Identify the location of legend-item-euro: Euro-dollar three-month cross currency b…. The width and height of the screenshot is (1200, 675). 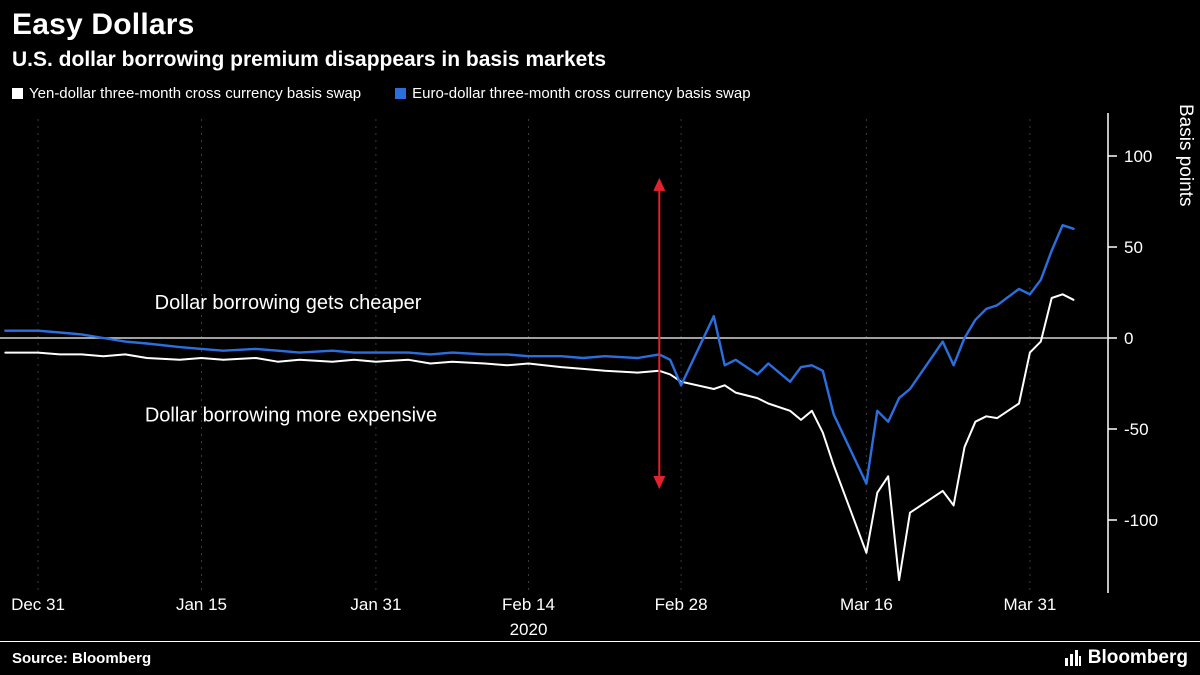
(573, 93).